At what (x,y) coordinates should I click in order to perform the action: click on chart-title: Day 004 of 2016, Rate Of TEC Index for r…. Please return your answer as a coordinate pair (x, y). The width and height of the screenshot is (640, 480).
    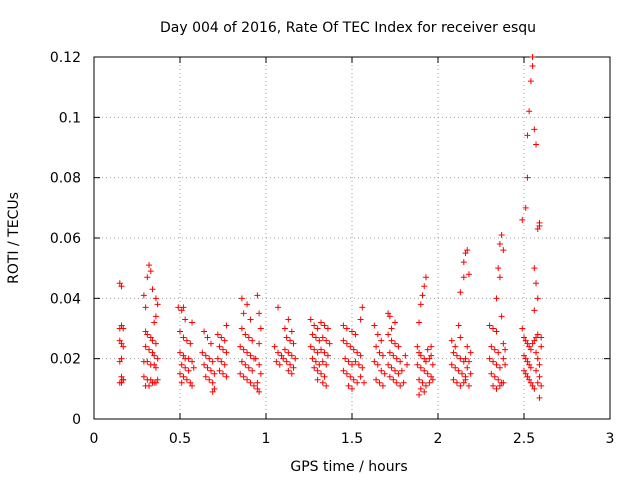
    Looking at the image, I should click on (348, 28).